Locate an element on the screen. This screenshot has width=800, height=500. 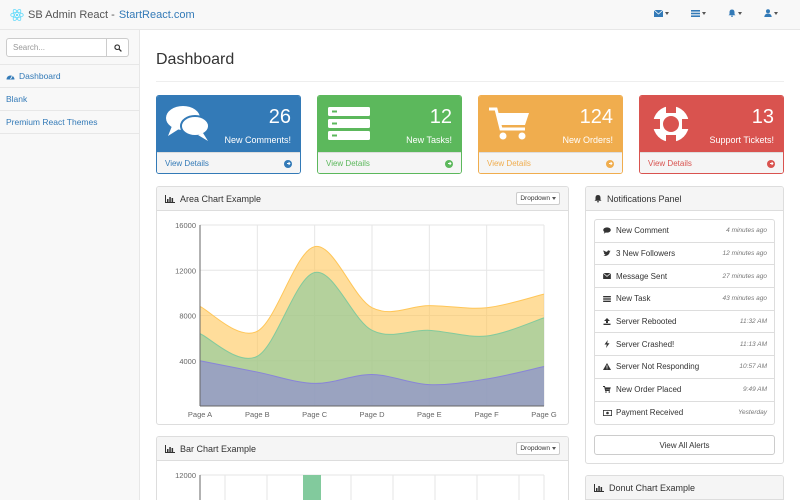
bolt-icon is located at coordinates (607, 344).